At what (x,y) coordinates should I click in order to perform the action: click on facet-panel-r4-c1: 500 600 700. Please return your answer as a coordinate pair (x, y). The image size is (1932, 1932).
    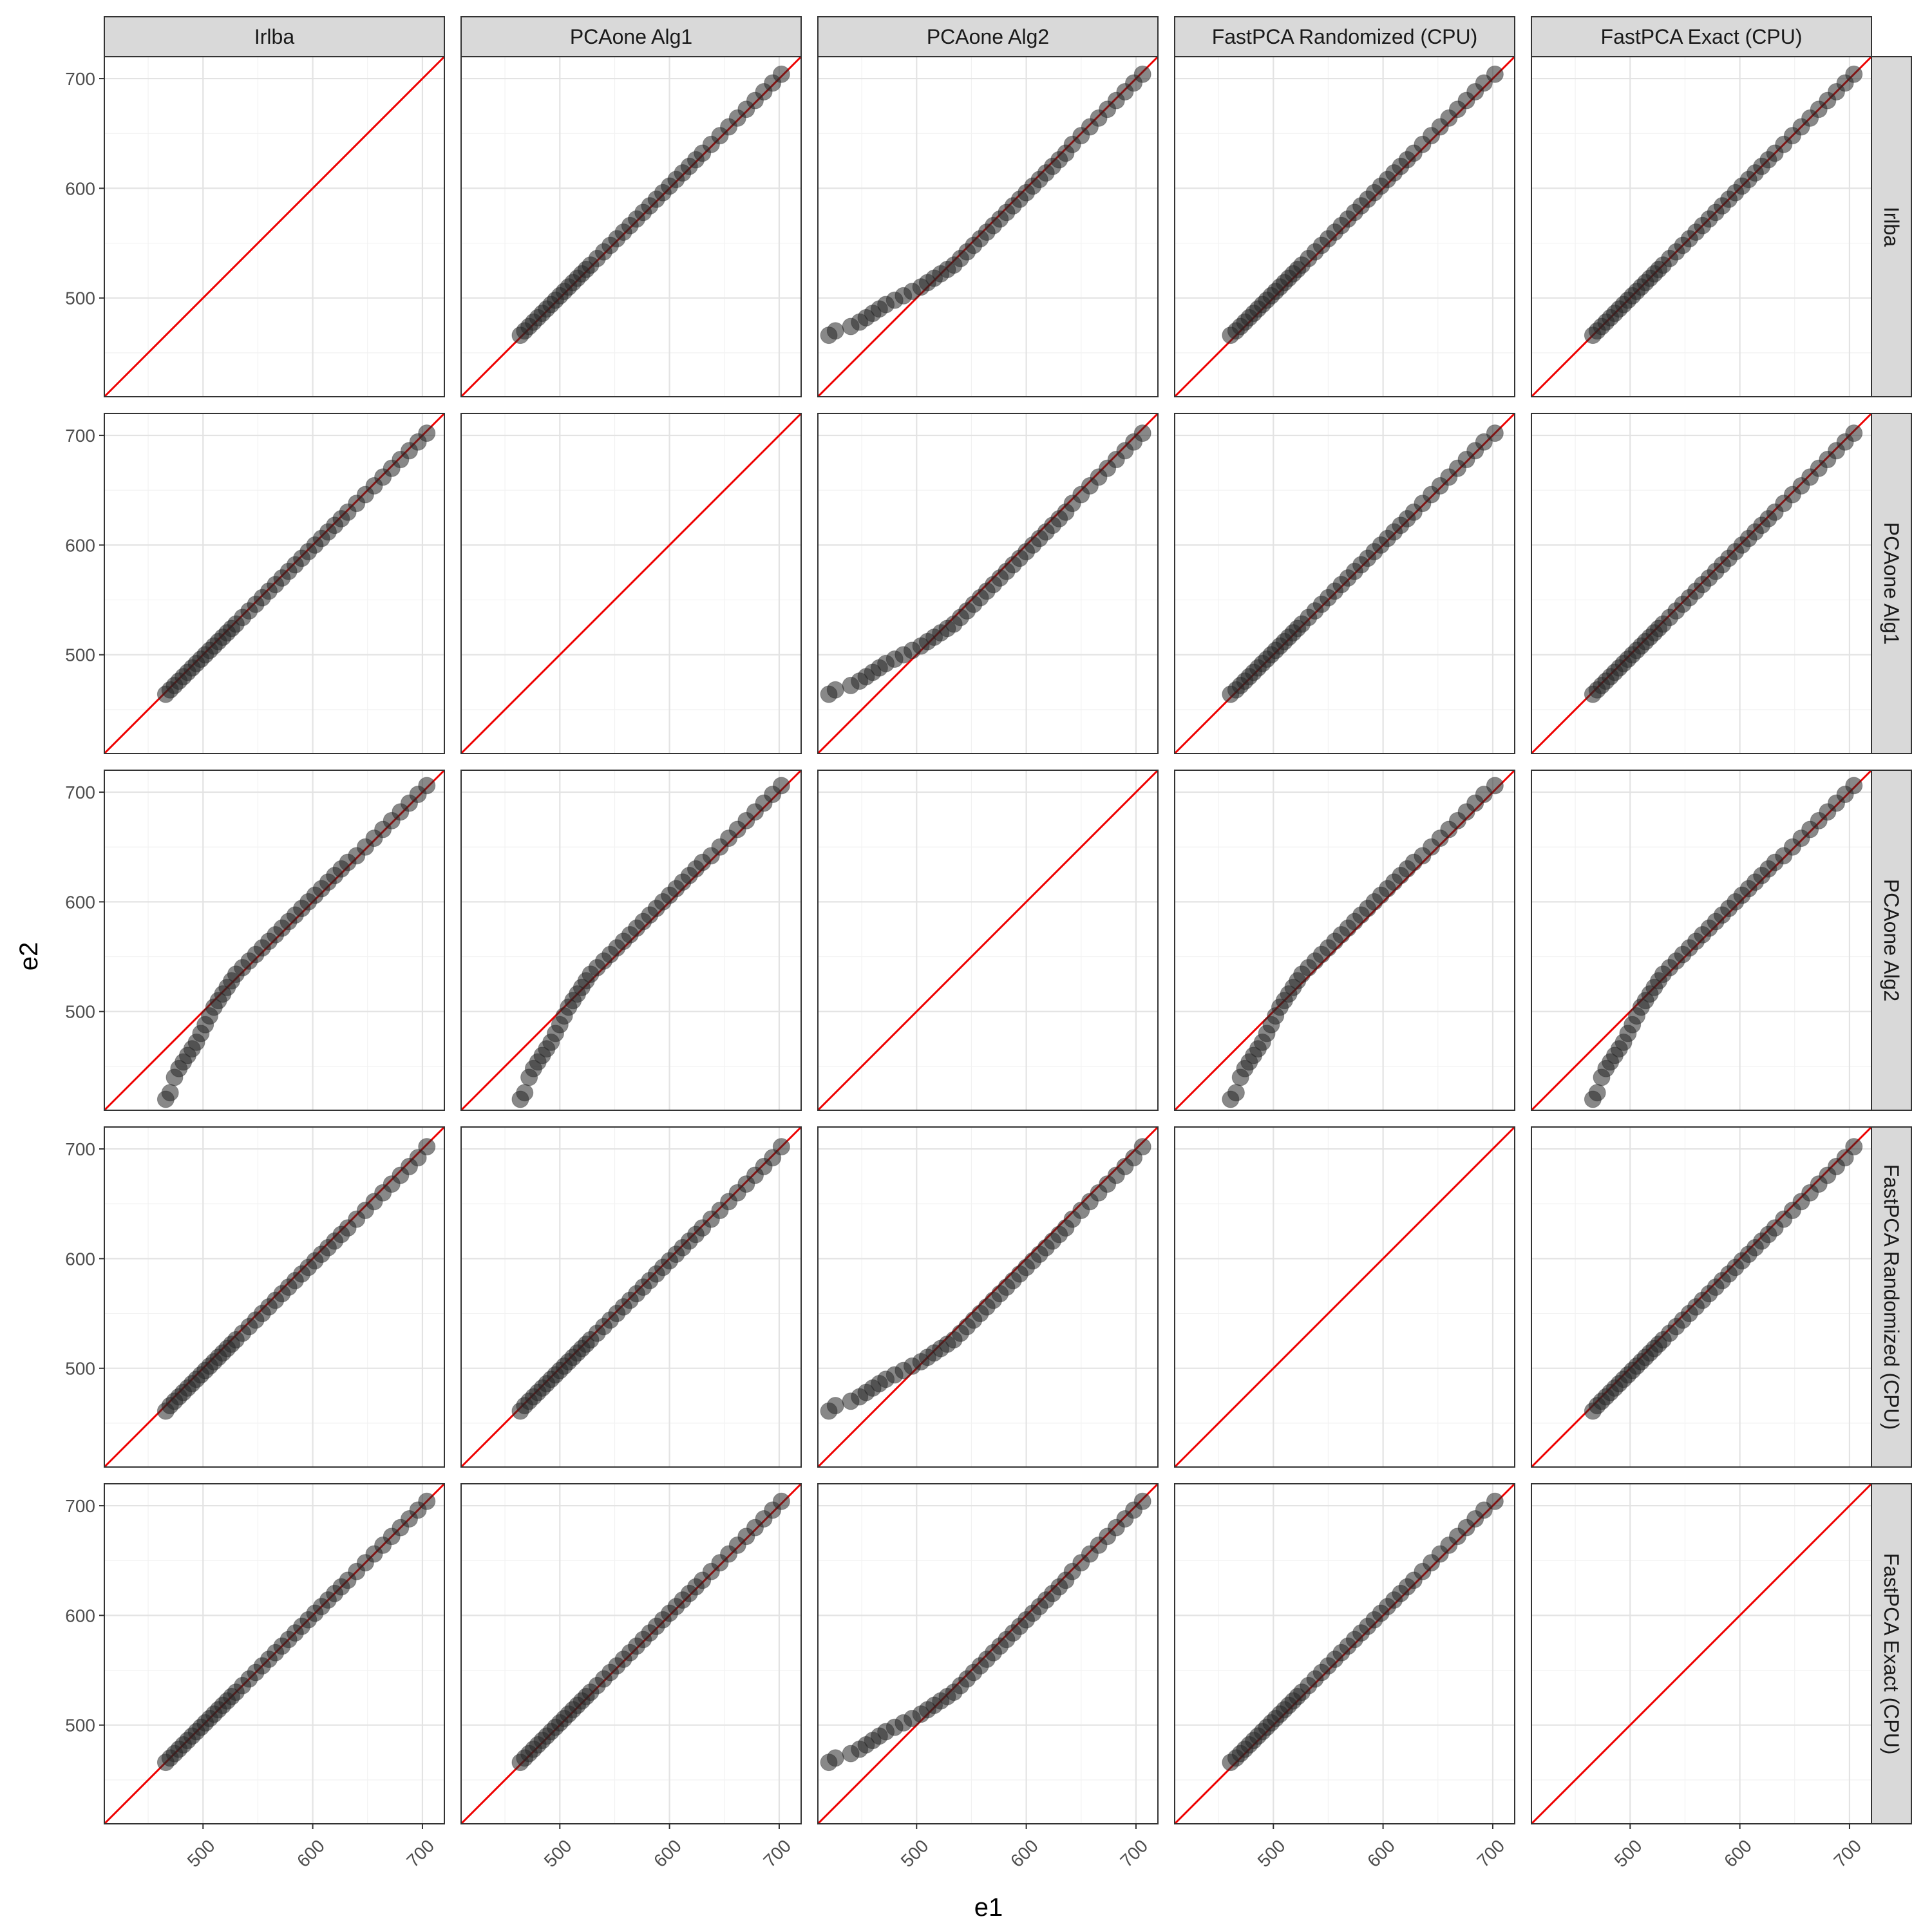
    Looking at the image, I should click on (256, 1297).